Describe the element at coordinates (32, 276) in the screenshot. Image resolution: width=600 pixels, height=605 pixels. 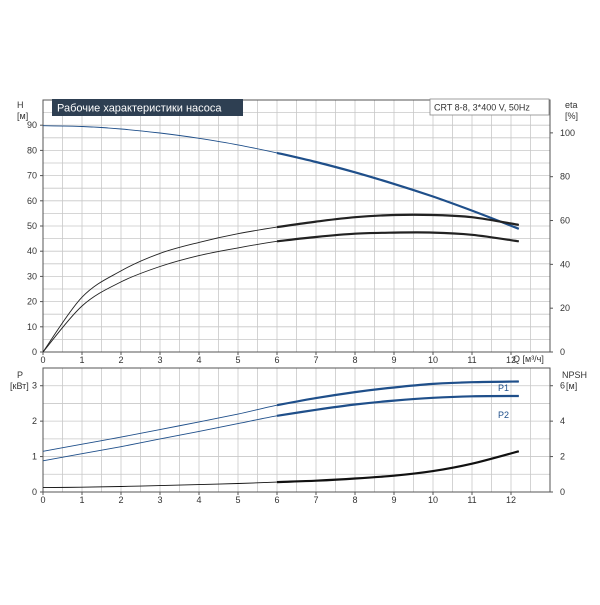
I see `top-left-tick: 30` at that location.